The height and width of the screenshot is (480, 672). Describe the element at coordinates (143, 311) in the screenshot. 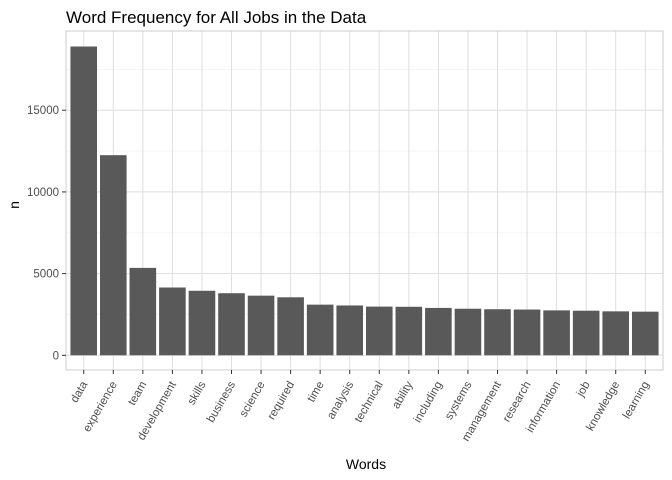

I see `bar-team` at that location.